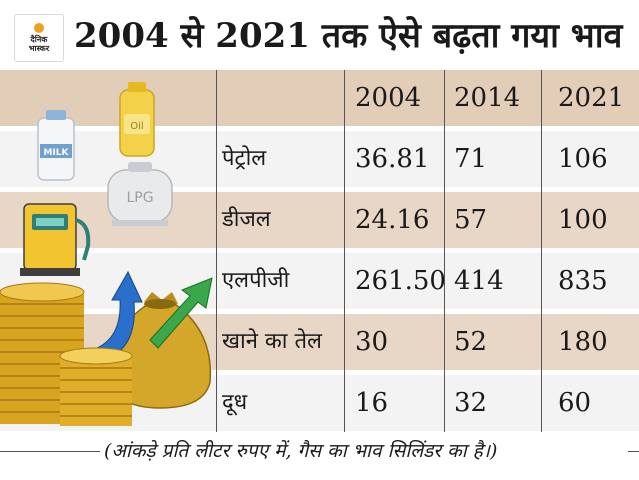 The height and width of the screenshot is (480, 639). I want to click on svg-text: MILK, so click(56, 153).